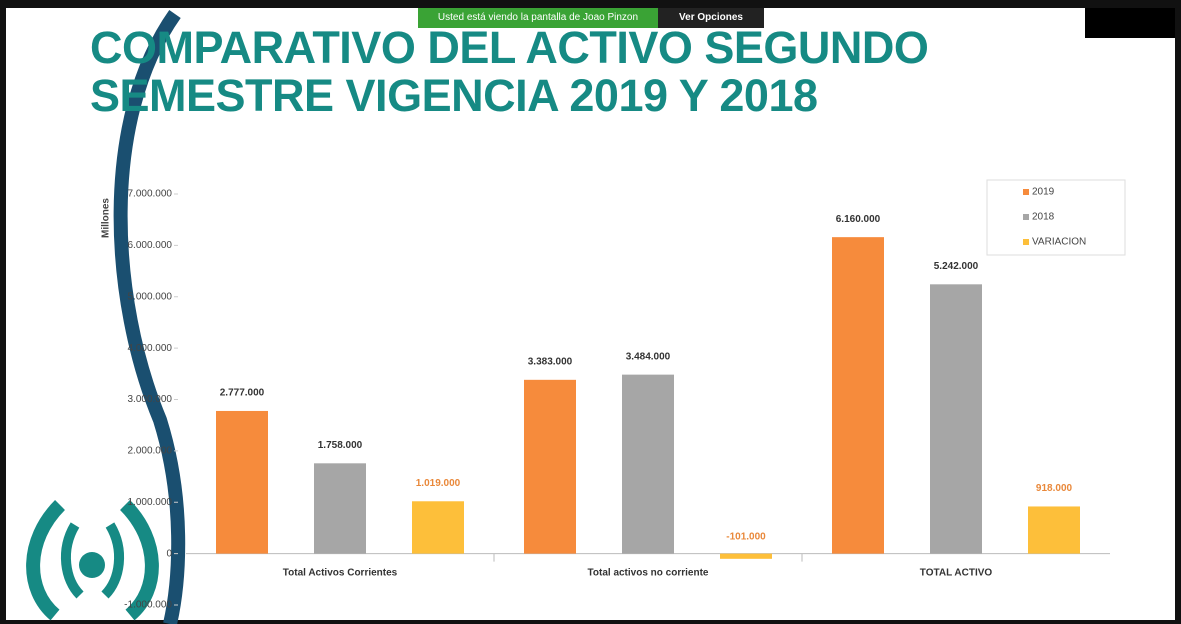  What do you see at coordinates (340, 445) in the screenshot?
I see `data-label: 1.758.000` at bounding box center [340, 445].